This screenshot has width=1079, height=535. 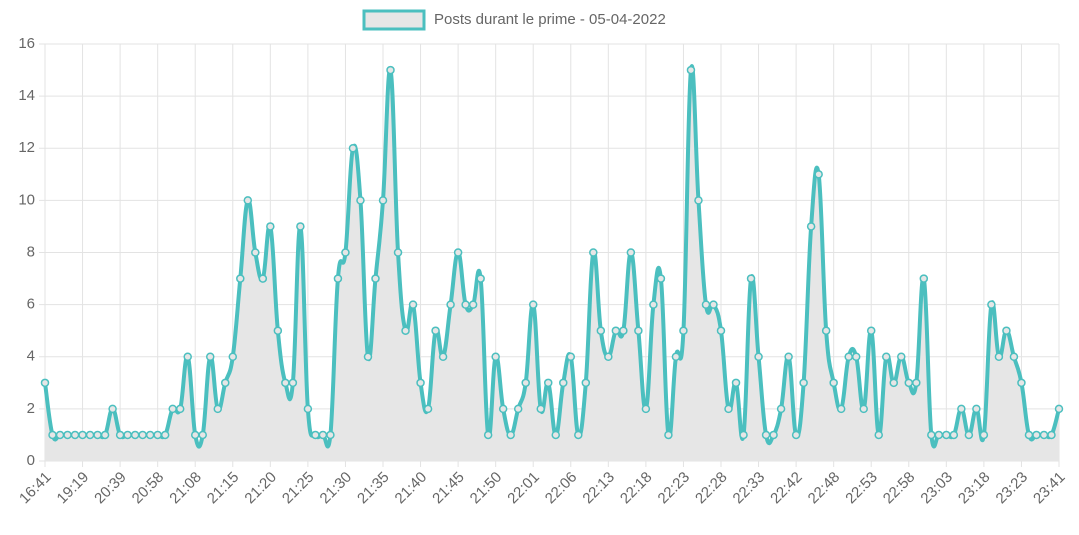 I want to click on x-tick-label: 23:18, so click(x=974, y=488).